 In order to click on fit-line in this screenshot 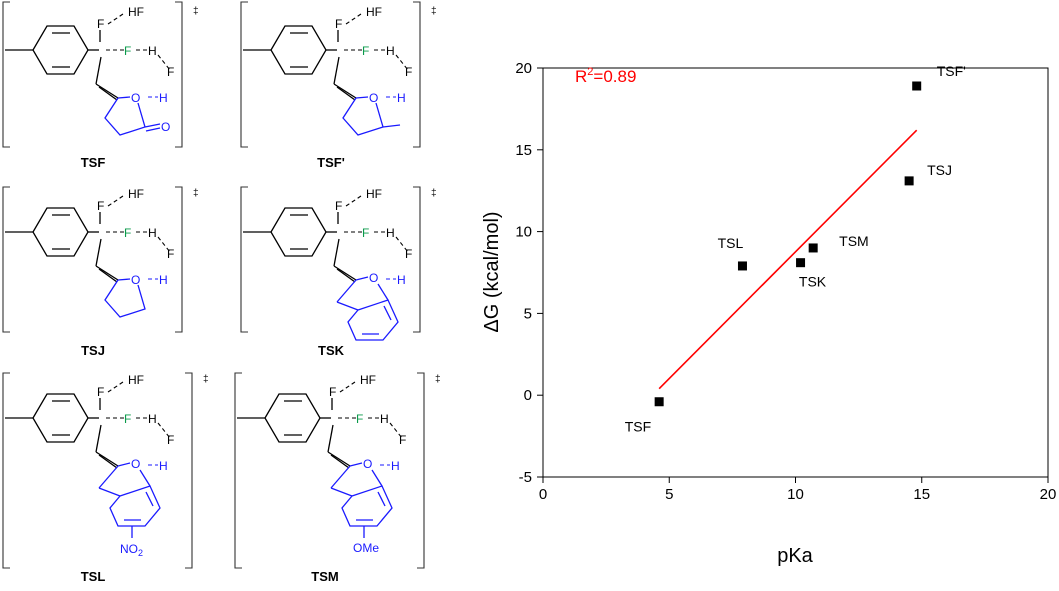, I will do `click(788, 259)`.